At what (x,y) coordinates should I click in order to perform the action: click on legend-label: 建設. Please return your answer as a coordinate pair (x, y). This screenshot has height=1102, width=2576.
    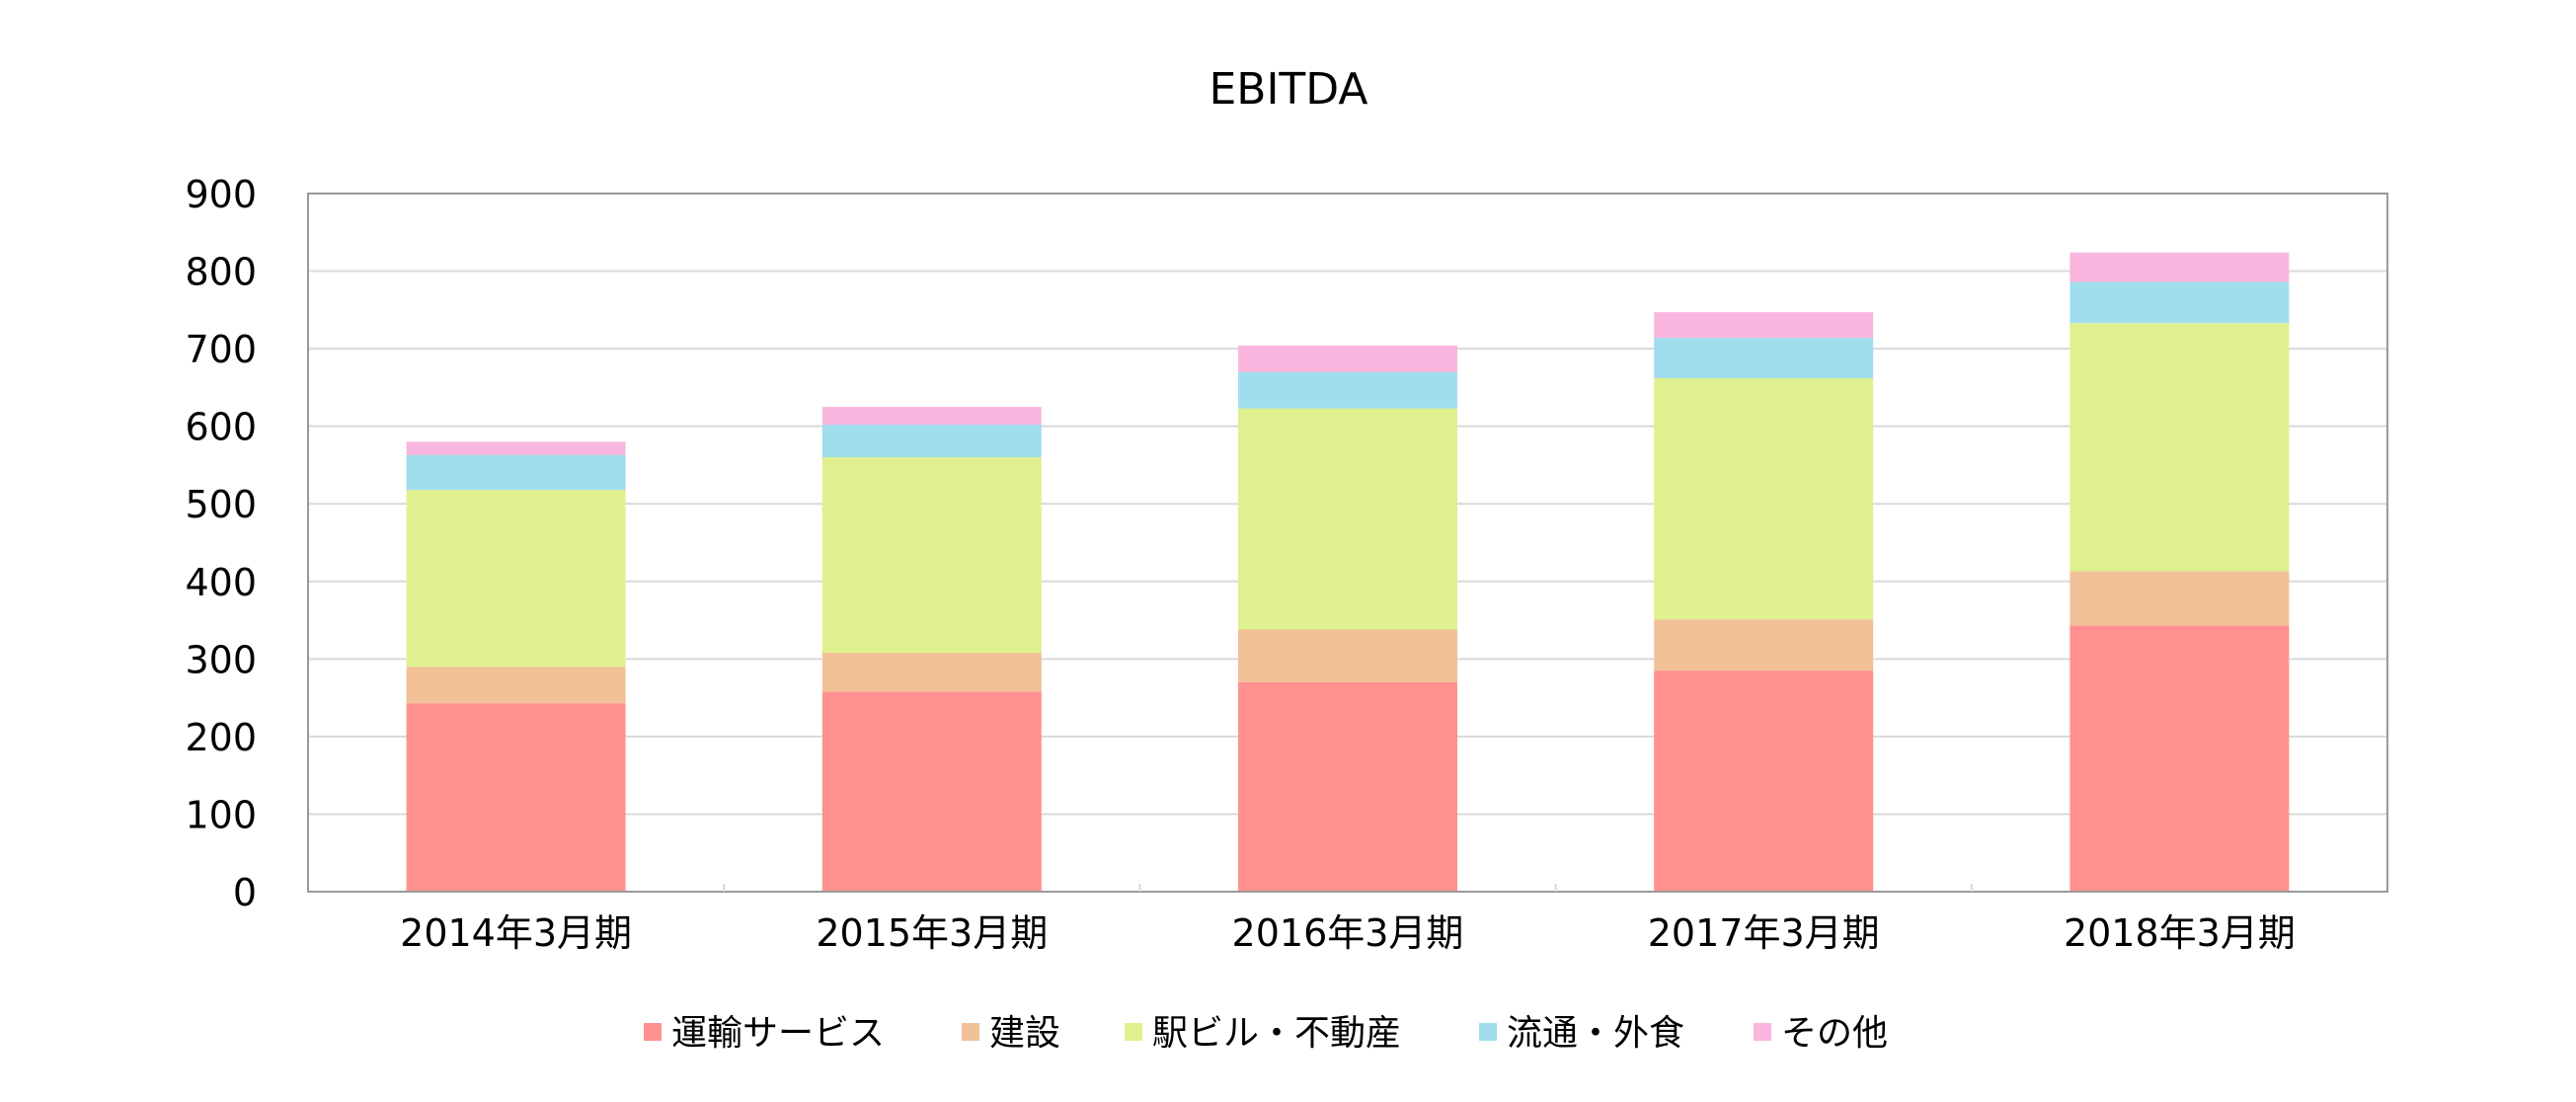
    Looking at the image, I should click on (1024, 1033).